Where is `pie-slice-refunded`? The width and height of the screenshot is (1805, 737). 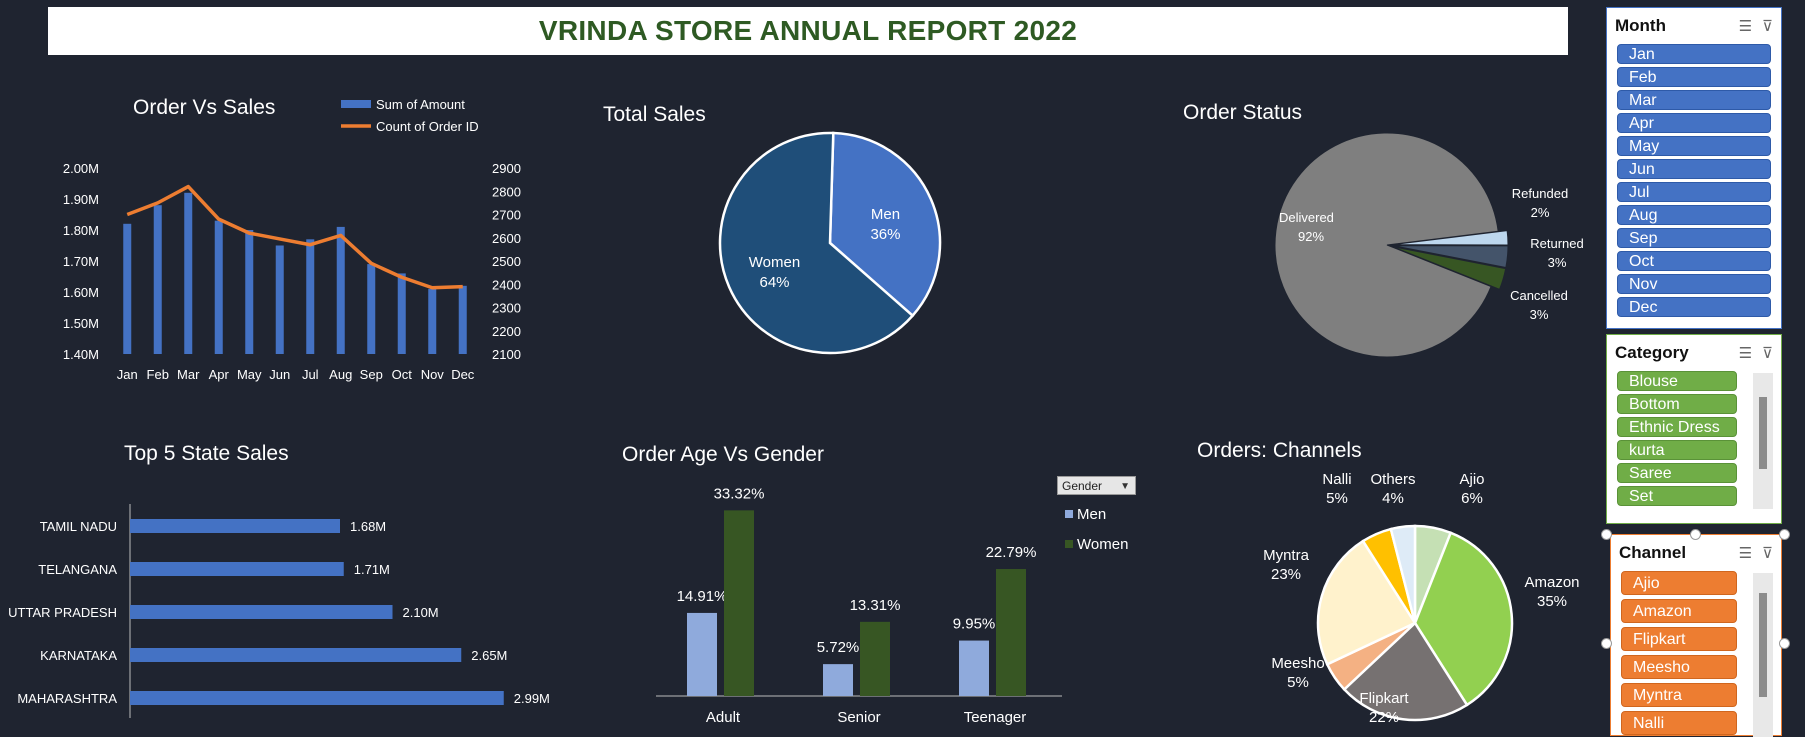 pie-slice-refunded is located at coordinates (1450, 238).